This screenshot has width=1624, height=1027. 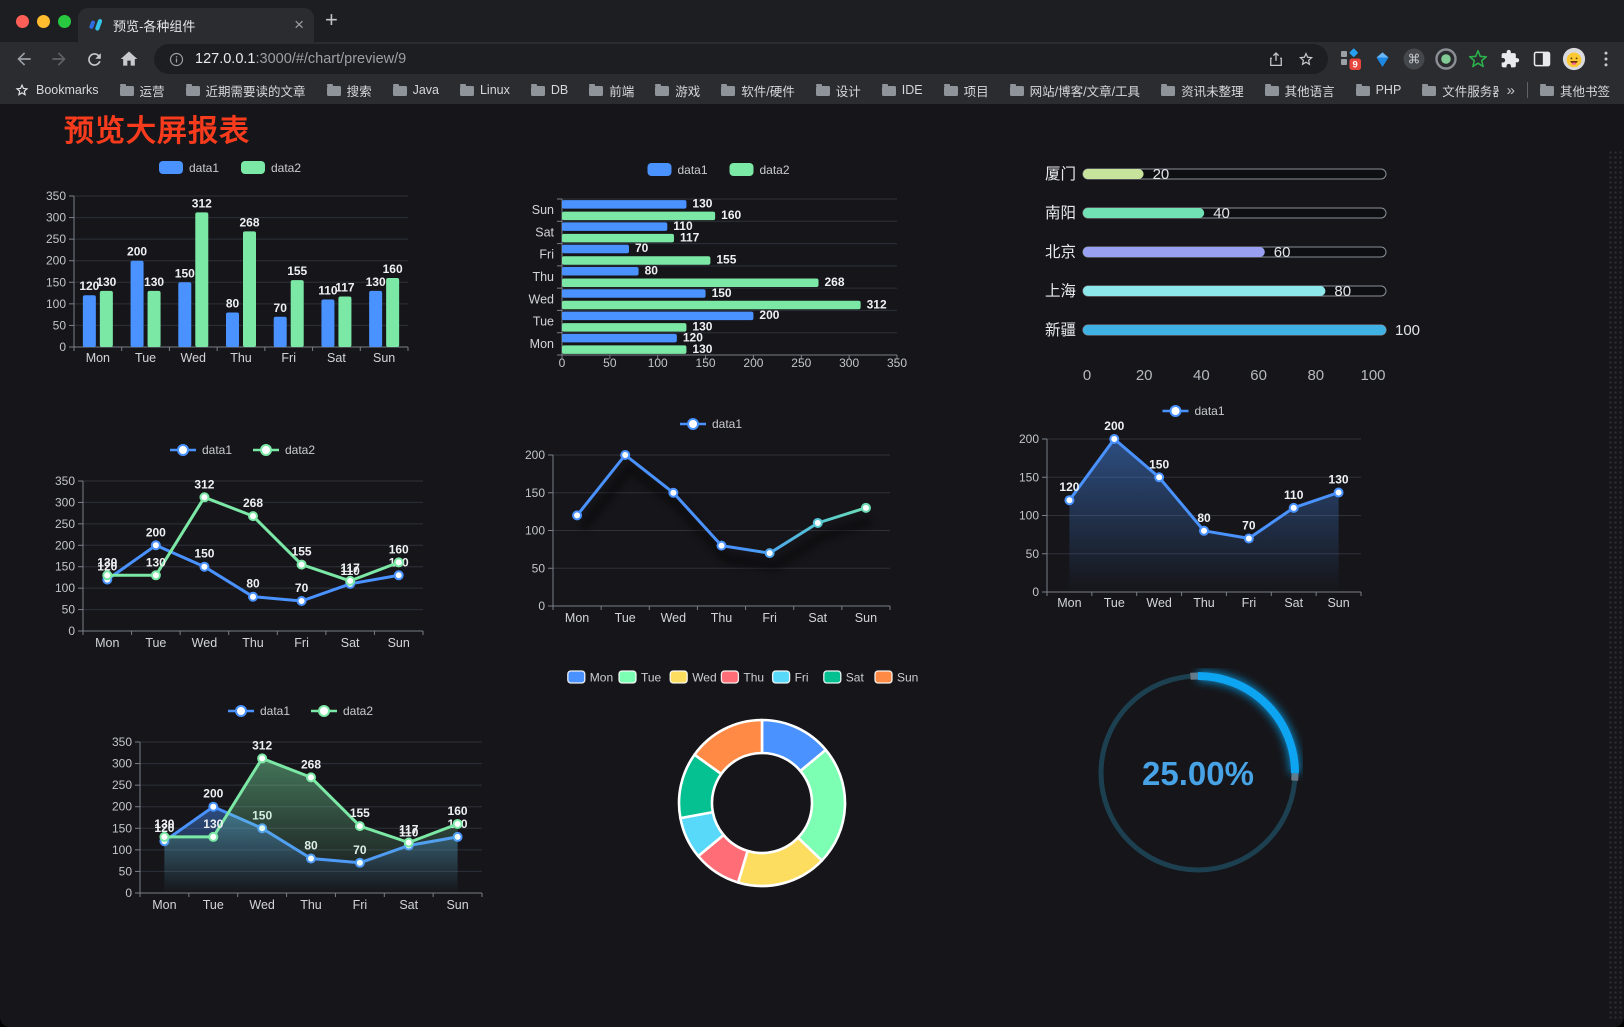 I want to click on bookmark-item: 资讯未整理, so click(x=1202, y=90).